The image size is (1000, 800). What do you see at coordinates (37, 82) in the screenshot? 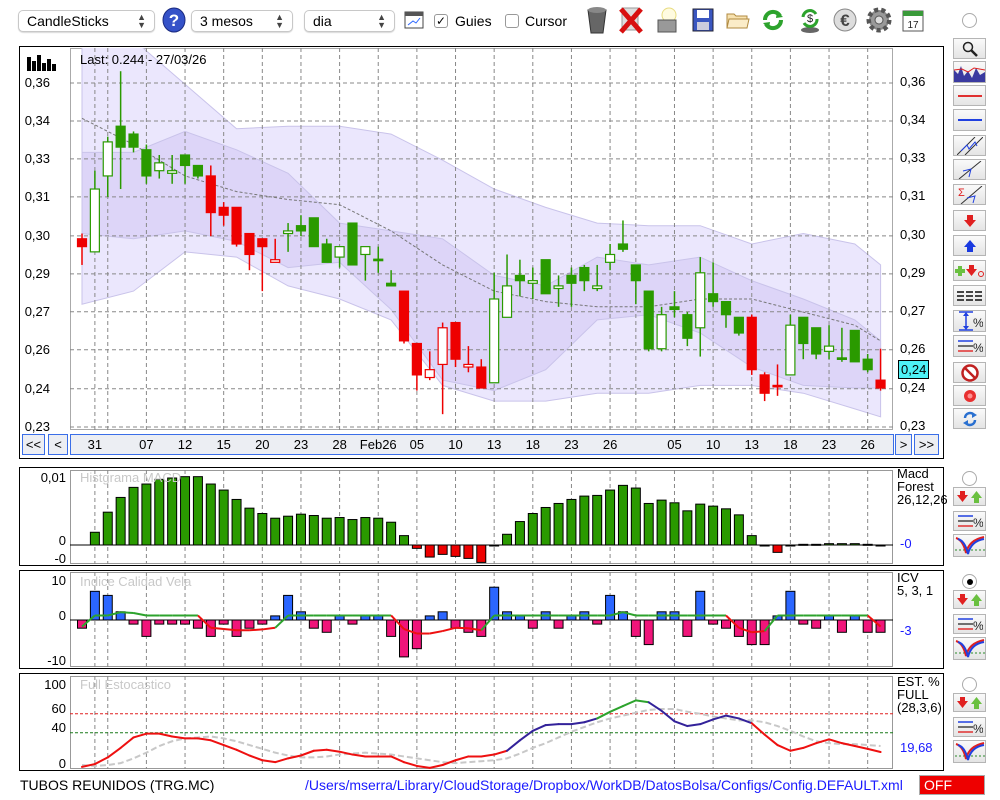
I see `y-tick-label: 0,36` at bounding box center [37, 82].